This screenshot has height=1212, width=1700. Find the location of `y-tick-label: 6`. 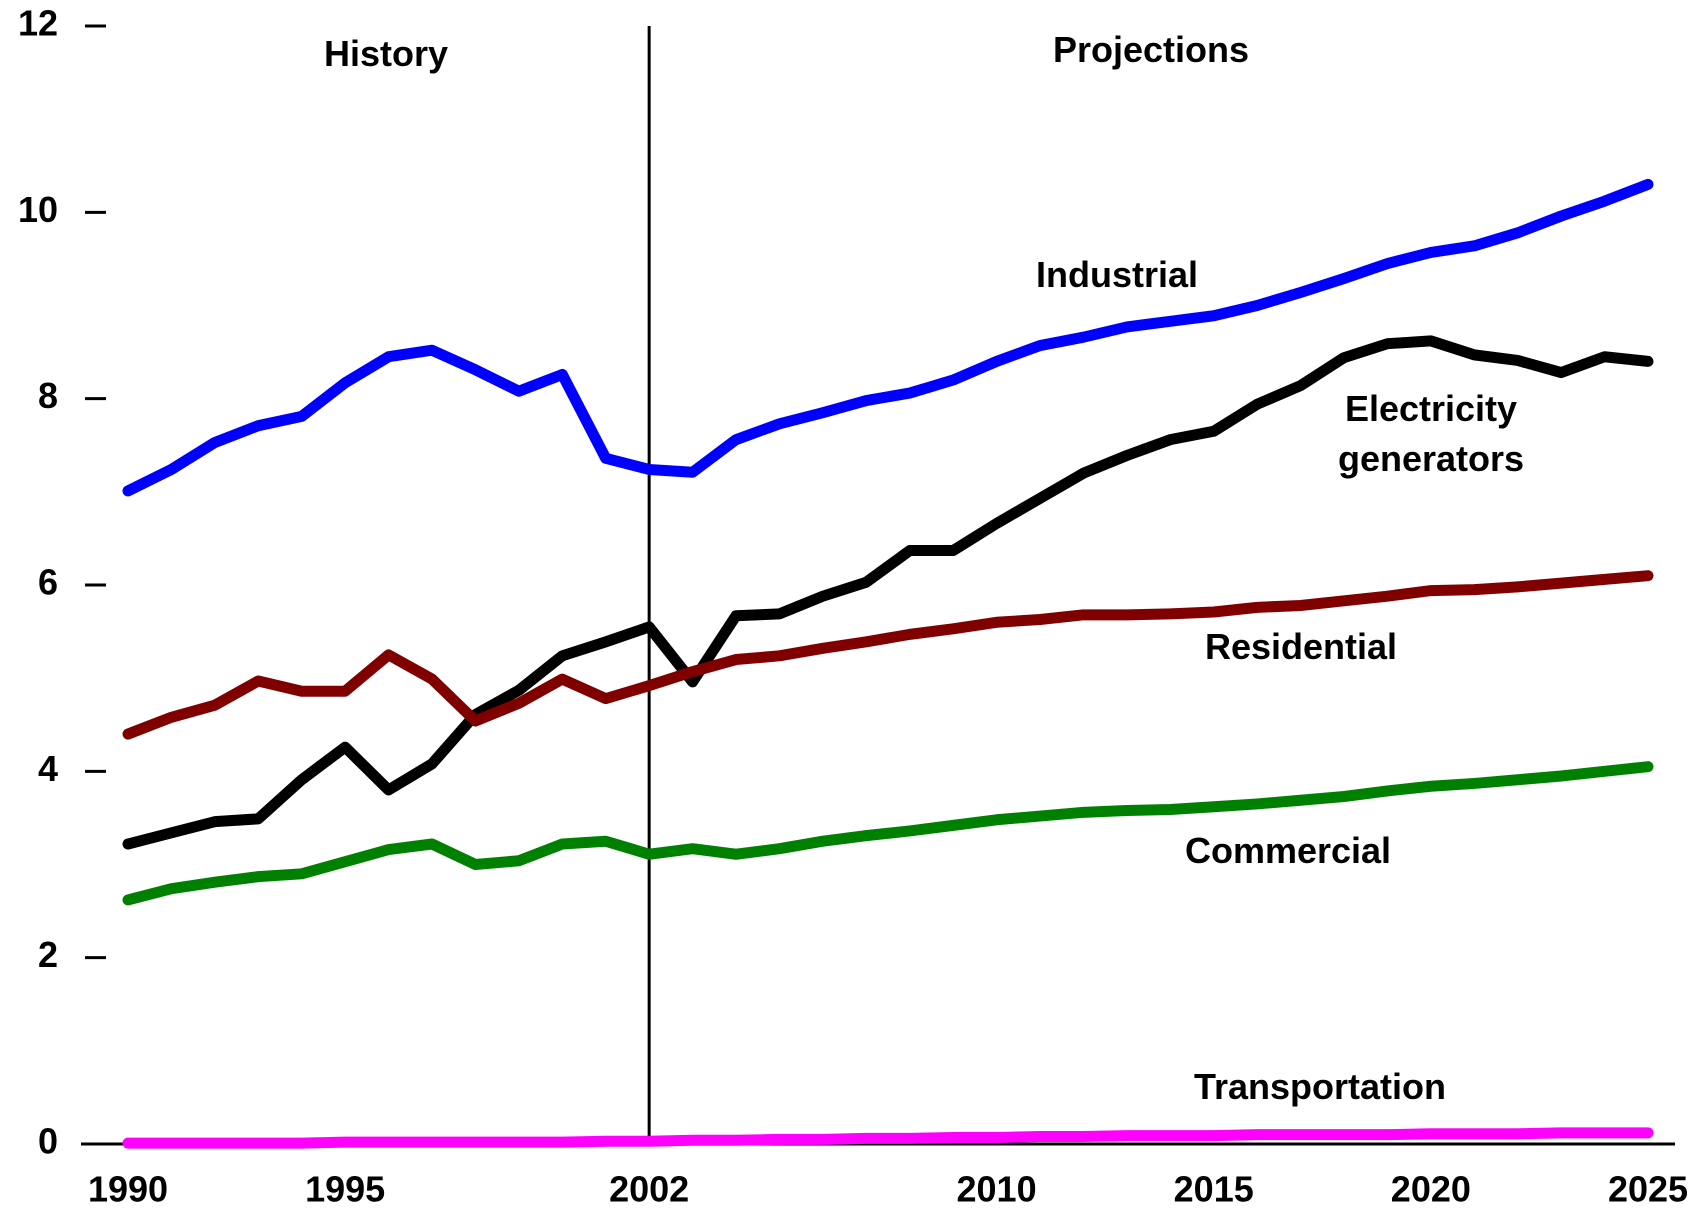

y-tick-label: 6 is located at coordinates (48, 582).